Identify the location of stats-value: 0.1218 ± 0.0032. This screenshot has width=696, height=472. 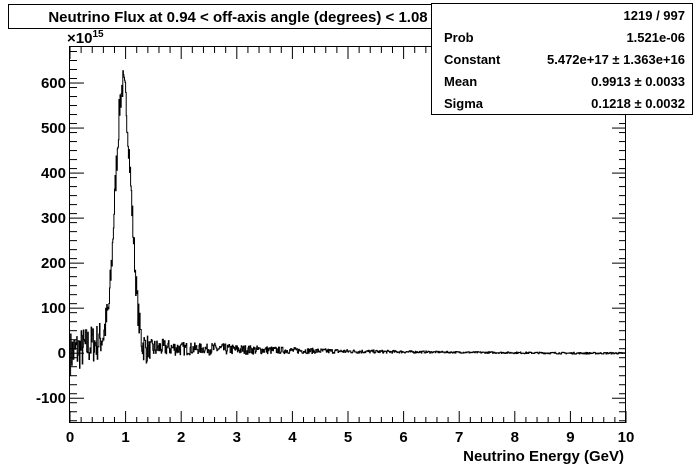
(638, 103).